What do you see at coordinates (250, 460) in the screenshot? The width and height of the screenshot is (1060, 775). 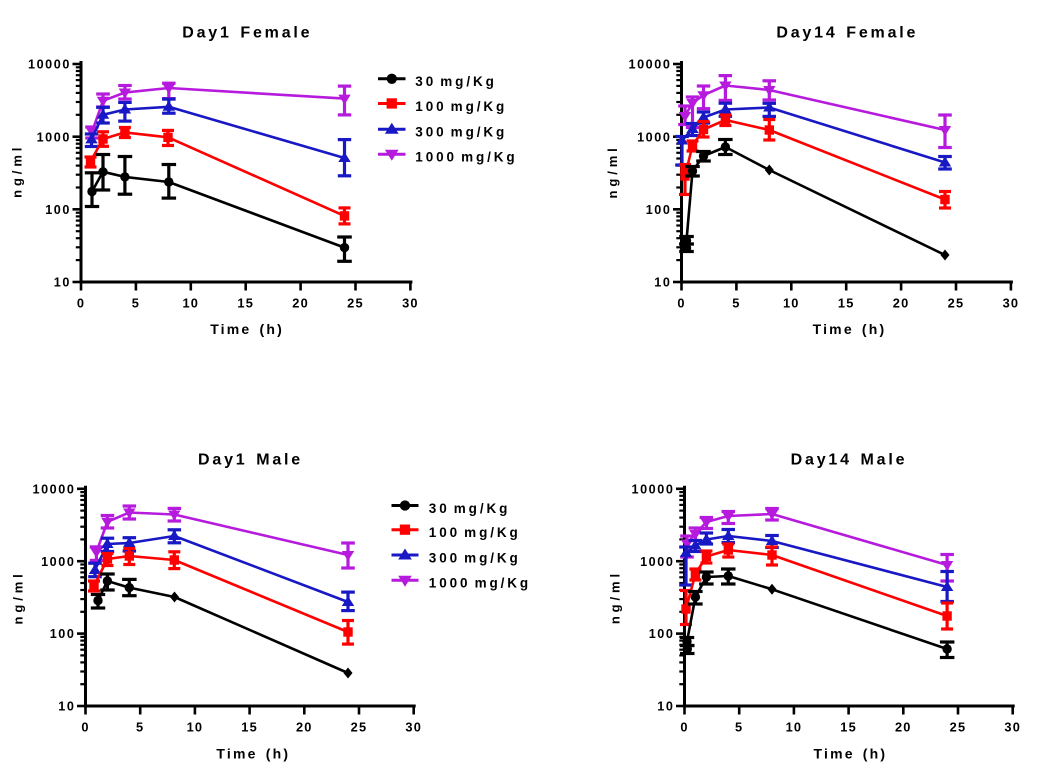 I see `svg-text: Day1 Male` at bounding box center [250, 460].